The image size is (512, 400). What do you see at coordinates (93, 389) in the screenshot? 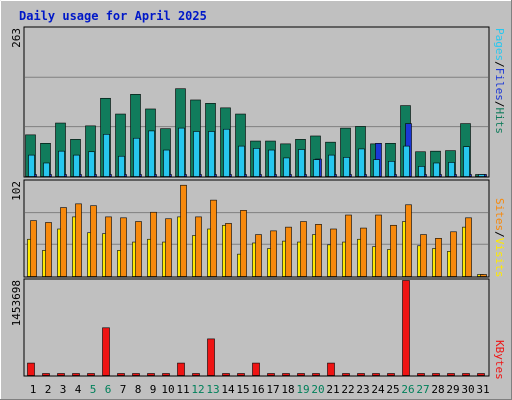
I see `x-axis-day-label-5: 5` at bounding box center [93, 389].